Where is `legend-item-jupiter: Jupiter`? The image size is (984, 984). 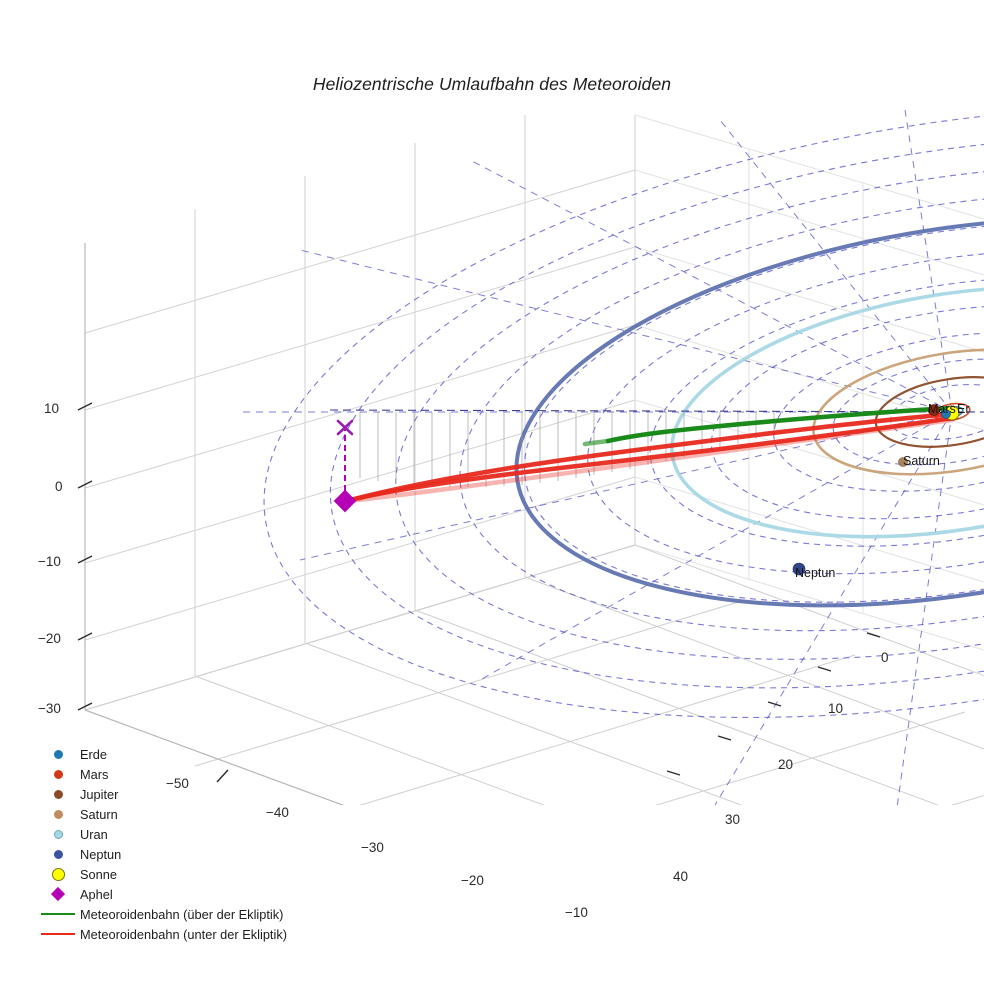
legend-item-jupiter: Jupiter is located at coordinates (186, 794).